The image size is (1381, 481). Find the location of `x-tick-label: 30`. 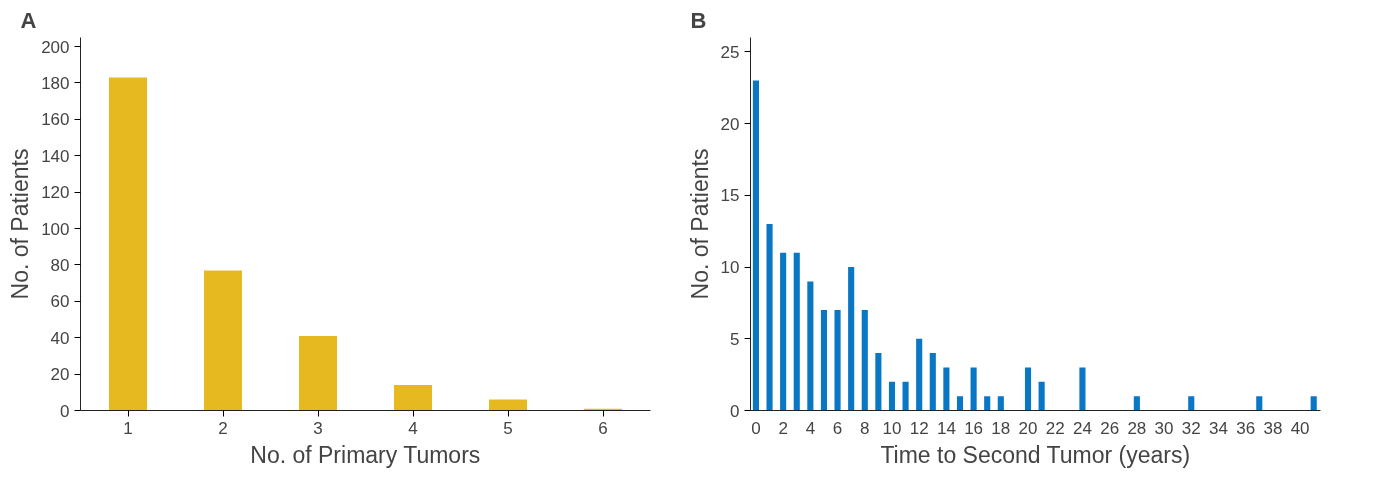

x-tick-label: 30 is located at coordinates (1164, 428).